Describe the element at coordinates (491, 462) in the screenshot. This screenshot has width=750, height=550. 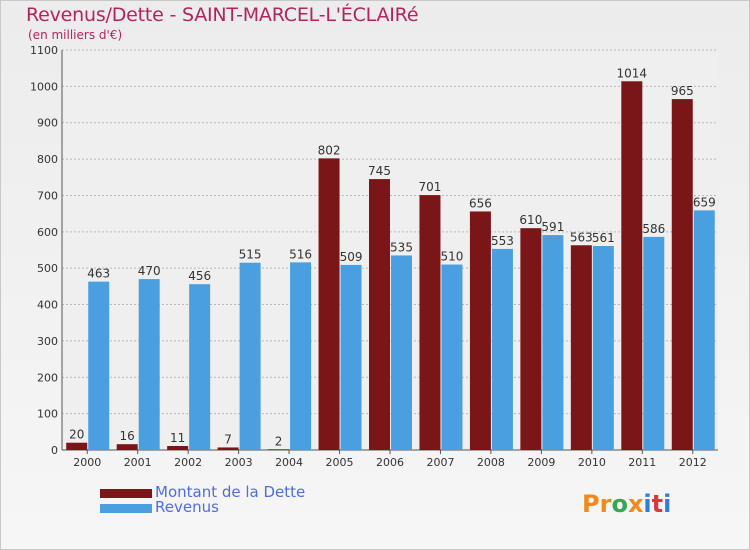
I see `x-tick-label: 2008` at that location.